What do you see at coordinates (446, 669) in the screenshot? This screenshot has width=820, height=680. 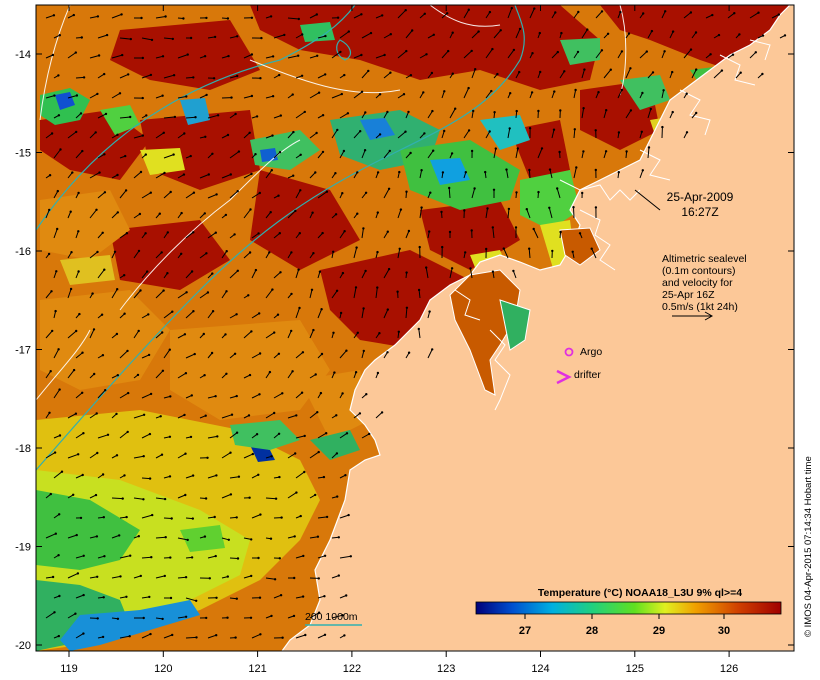 I see `x-tick-label: 123` at bounding box center [446, 669].